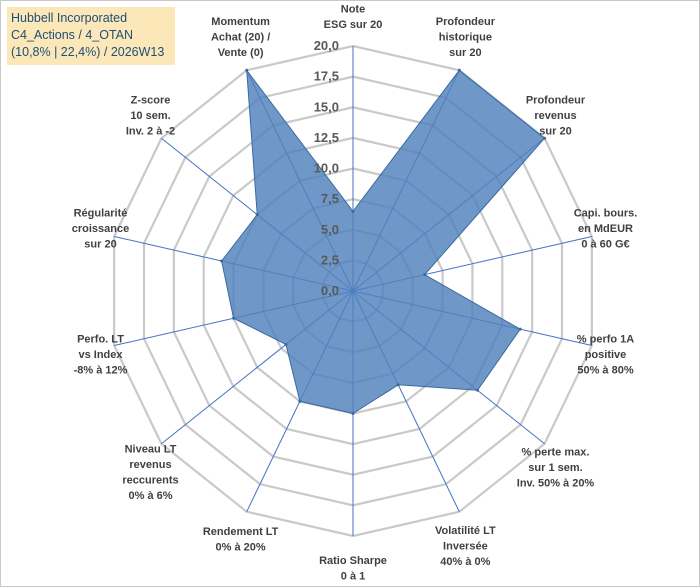 This screenshot has height=587, width=700. I want to click on tick-label: 10,0, so click(326, 168).